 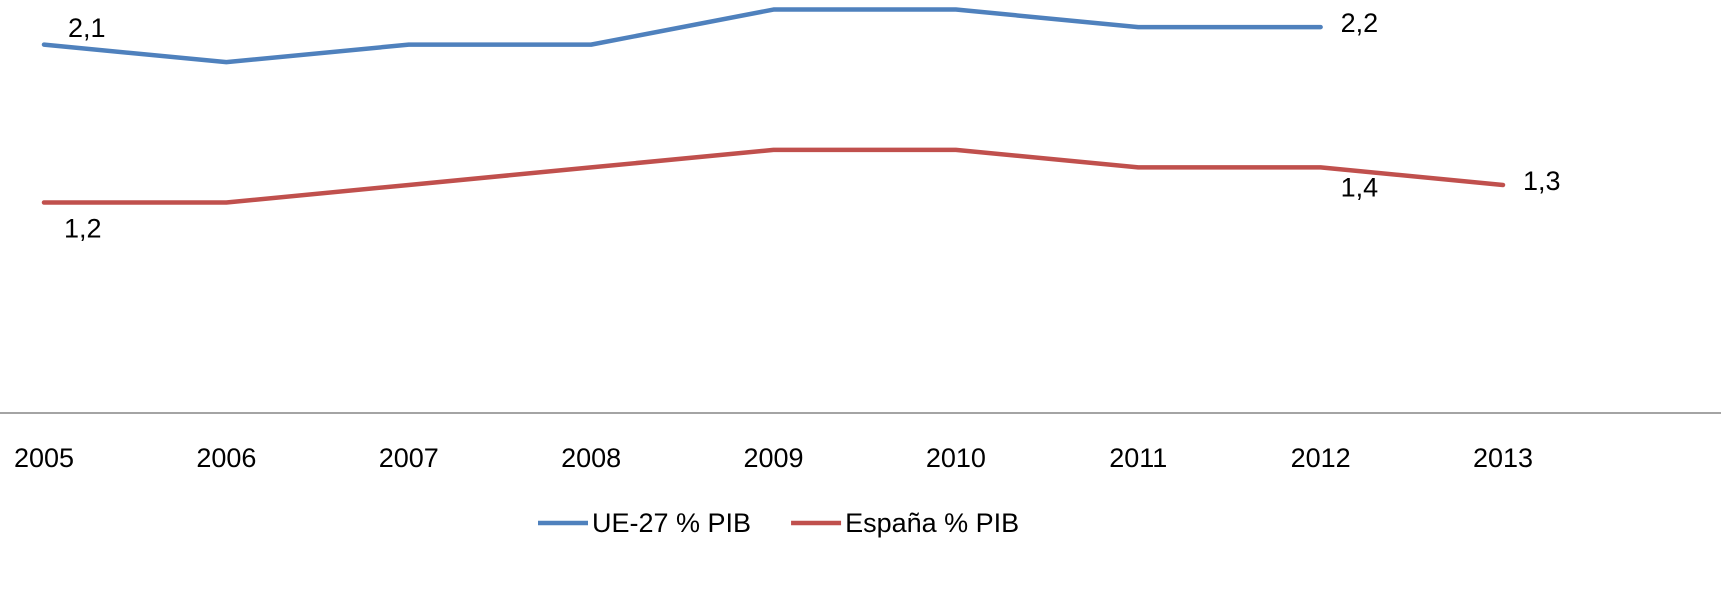 I want to click on data-label: 2,1, so click(x=87, y=28).